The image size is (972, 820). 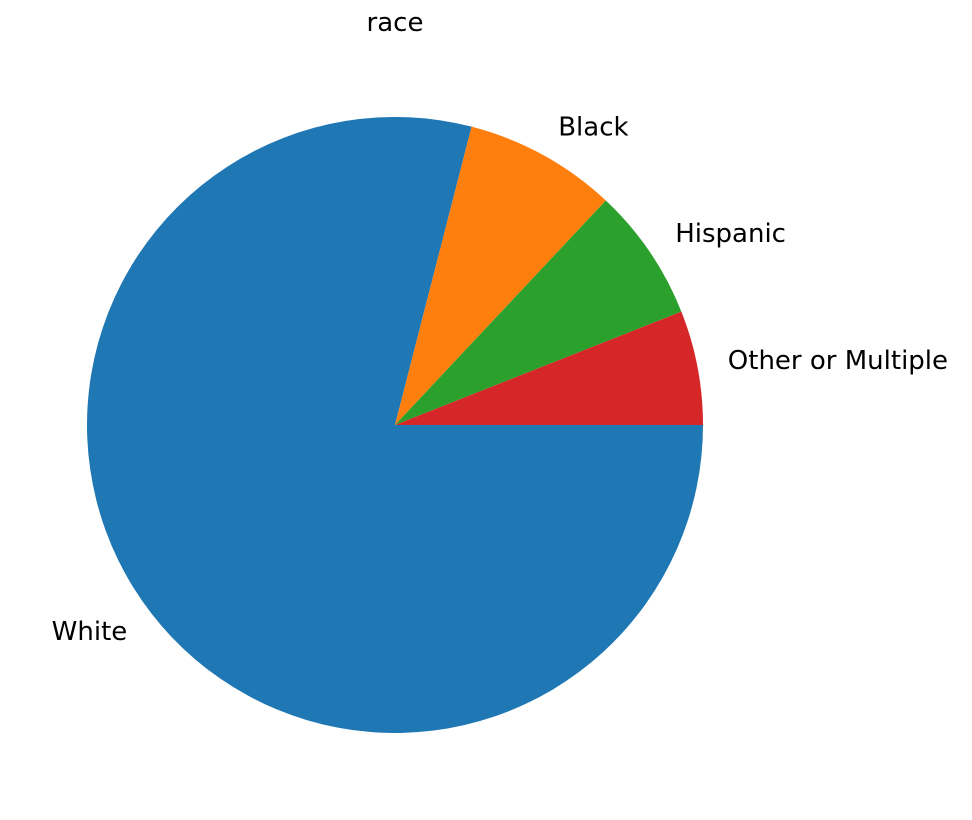 What do you see at coordinates (838, 361) in the screenshot?
I see `slice-label-other-or-multiple: Other or Multiple` at bounding box center [838, 361].